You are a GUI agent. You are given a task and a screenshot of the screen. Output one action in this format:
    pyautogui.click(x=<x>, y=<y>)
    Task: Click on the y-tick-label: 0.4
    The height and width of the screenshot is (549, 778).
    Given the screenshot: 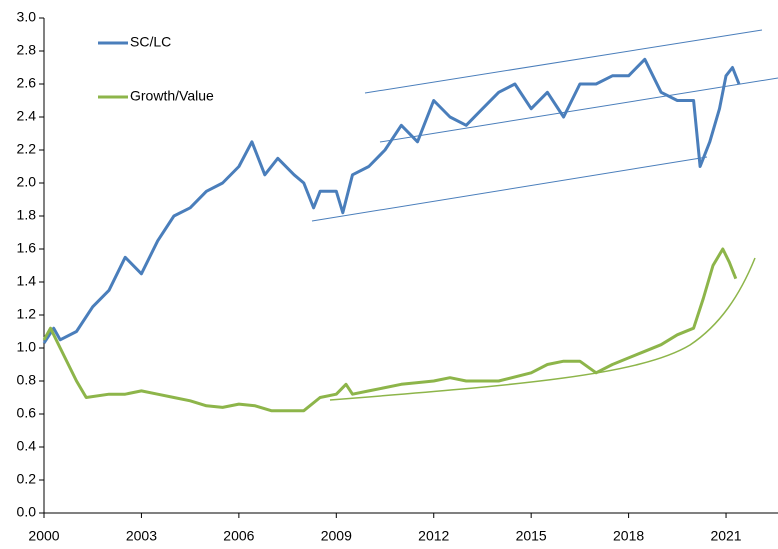 What is the action you would take?
    pyautogui.click(x=27, y=446)
    